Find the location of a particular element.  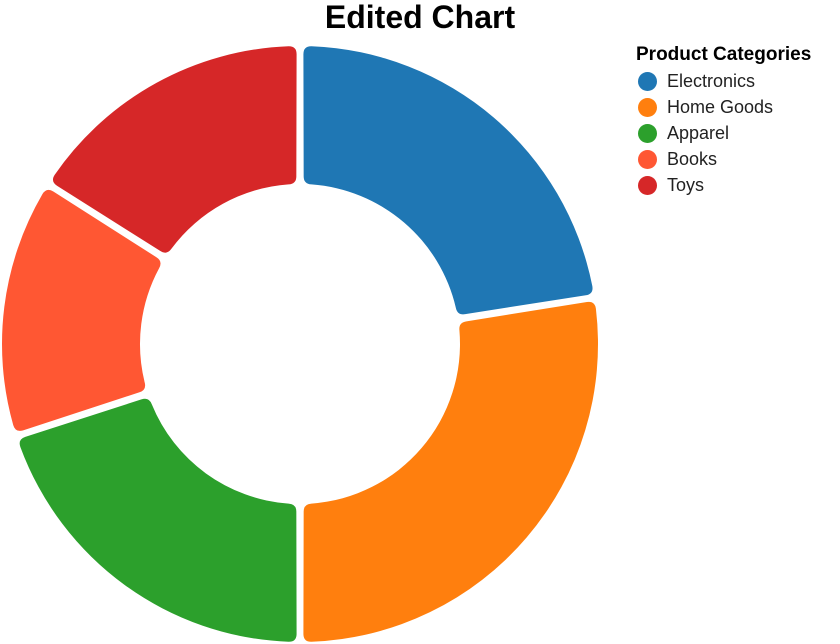

legend-items: Electronics Home Goods Apparel Books Toys is located at coordinates (738, 133).